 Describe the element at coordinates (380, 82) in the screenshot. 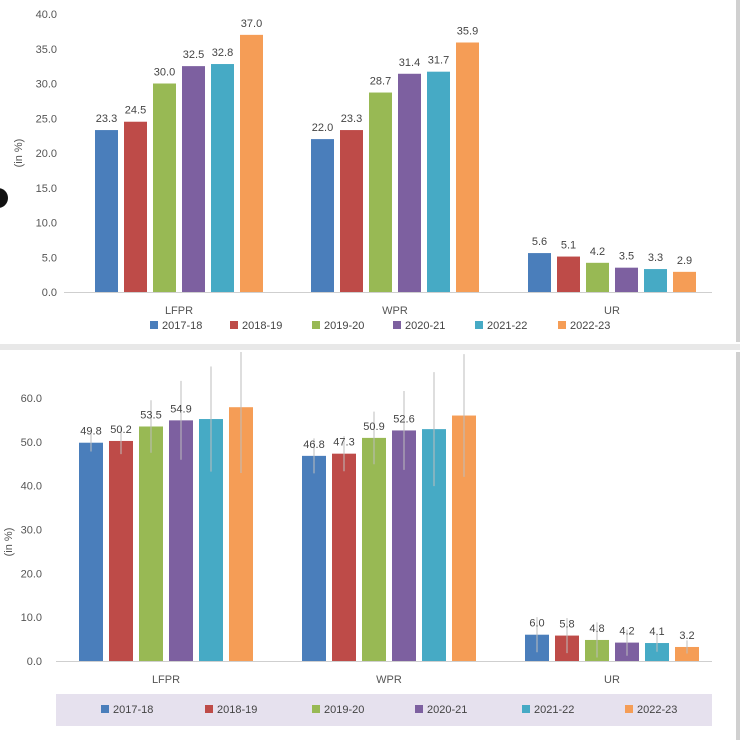

I see `data-label: 28.7` at that location.